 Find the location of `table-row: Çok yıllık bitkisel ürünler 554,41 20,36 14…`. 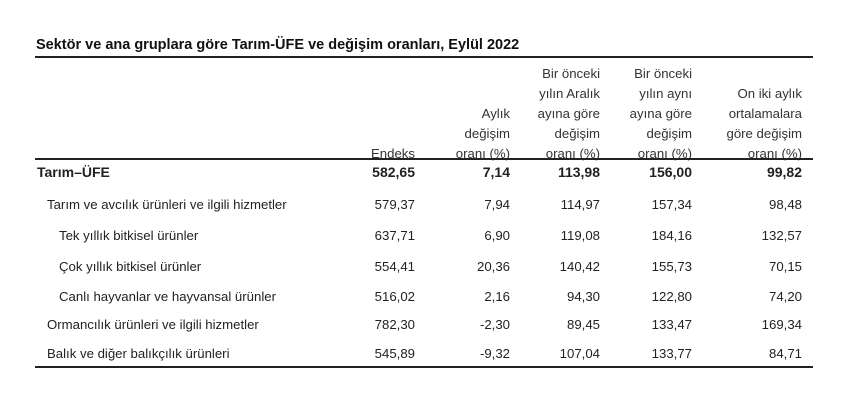

table-row: Çok yıllık bitkisel ürünler 554,41 20,36 14… is located at coordinates (424, 270).